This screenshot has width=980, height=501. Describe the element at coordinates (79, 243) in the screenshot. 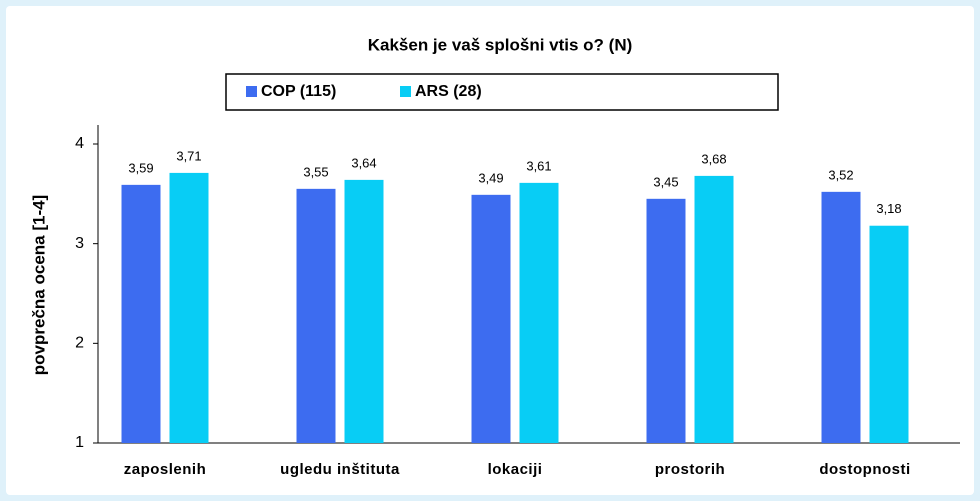

I see `y-tick-label: 3` at that location.